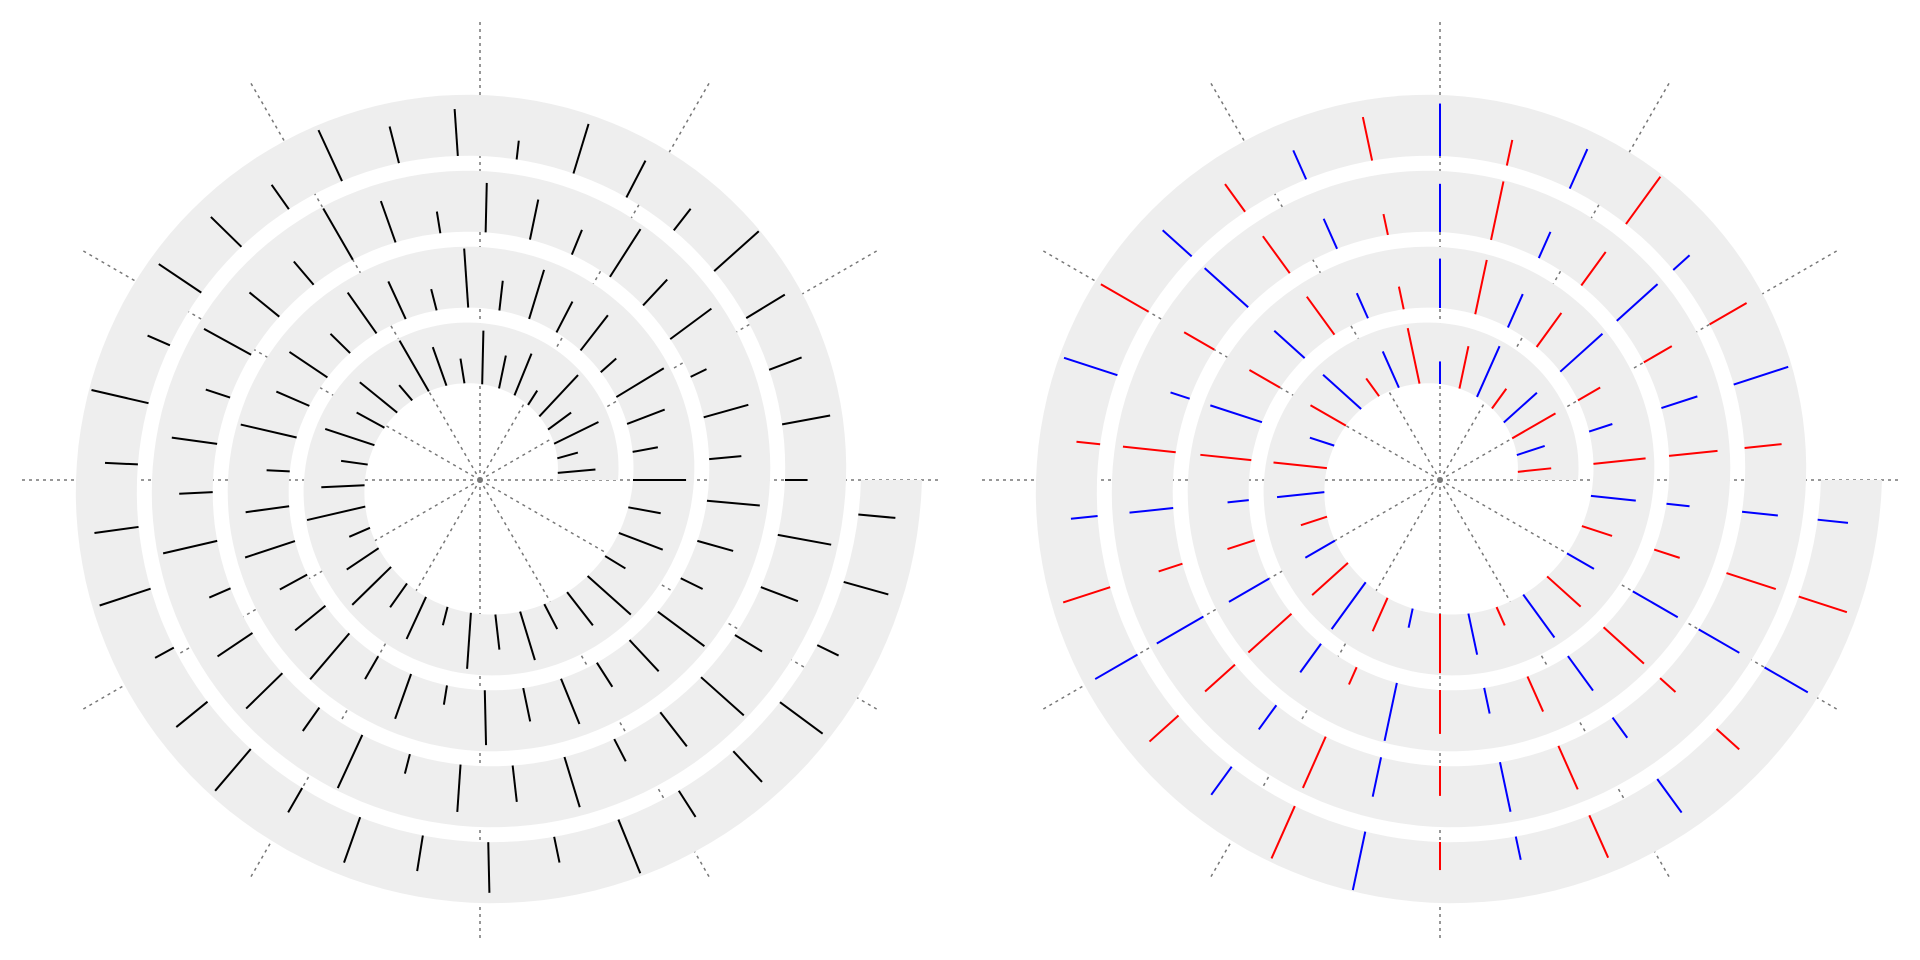  I want to click on grid-line, so click(680, 364).